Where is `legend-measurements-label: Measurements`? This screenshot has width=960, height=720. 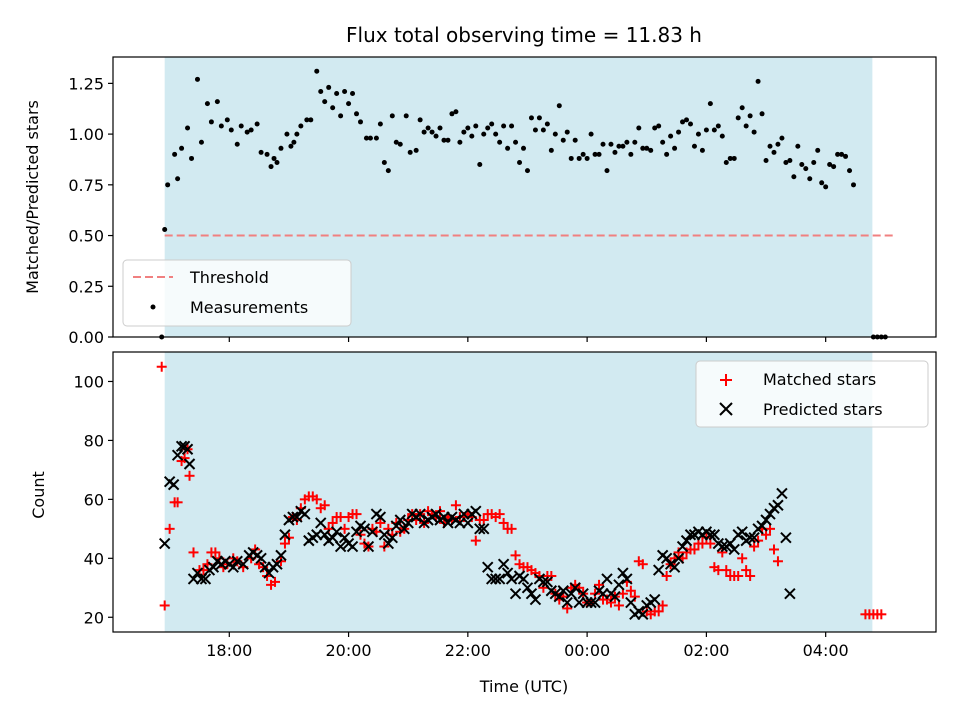
legend-measurements-label: Measurements is located at coordinates (249, 307).